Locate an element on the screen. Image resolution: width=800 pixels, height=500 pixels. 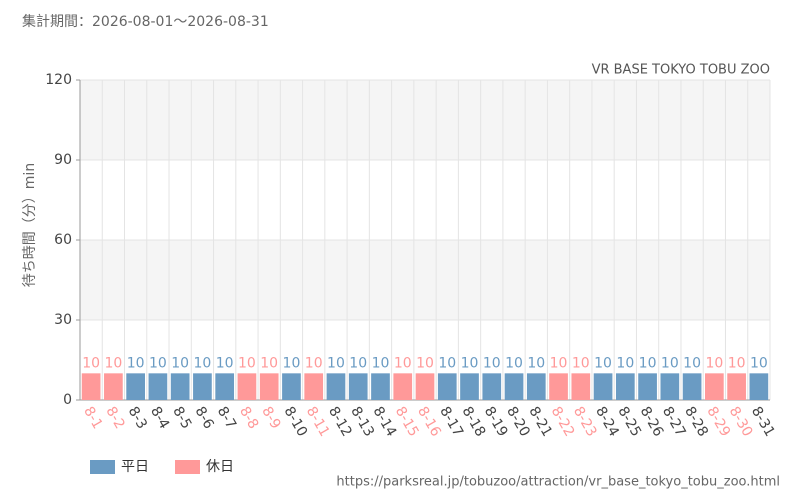
legend-label: 平日 is located at coordinates (135, 467).